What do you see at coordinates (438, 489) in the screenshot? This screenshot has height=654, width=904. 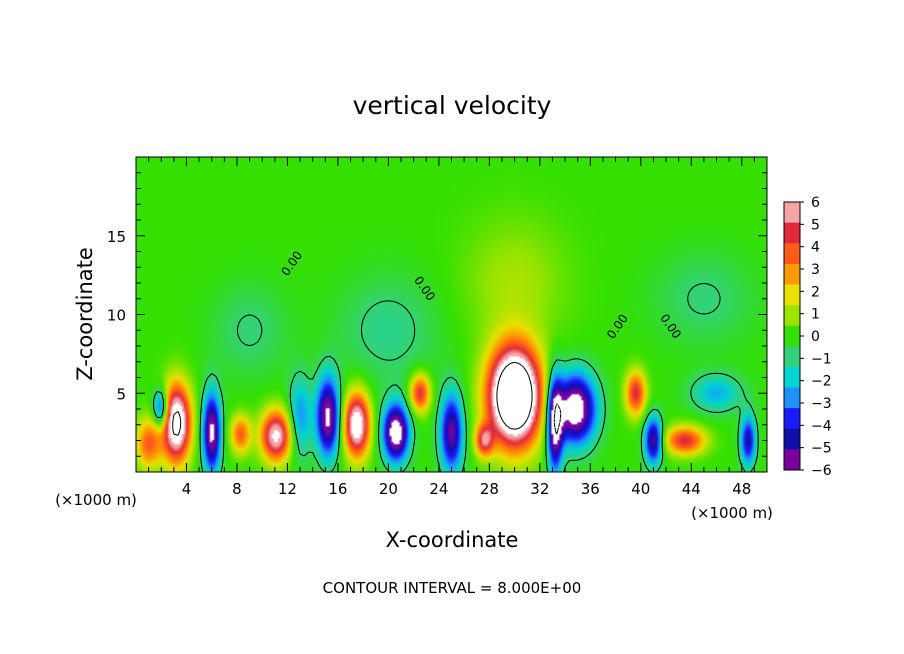 I see `x-tick-label: 24` at bounding box center [438, 489].